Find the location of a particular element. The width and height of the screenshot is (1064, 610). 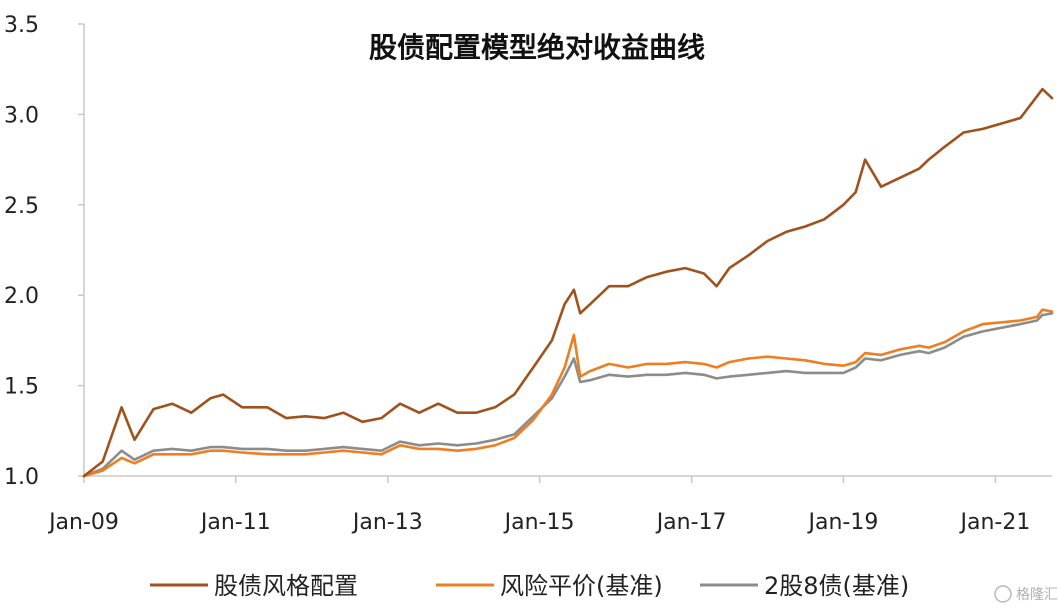

x-tick-label: Jan-13 is located at coordinates (387, 522).